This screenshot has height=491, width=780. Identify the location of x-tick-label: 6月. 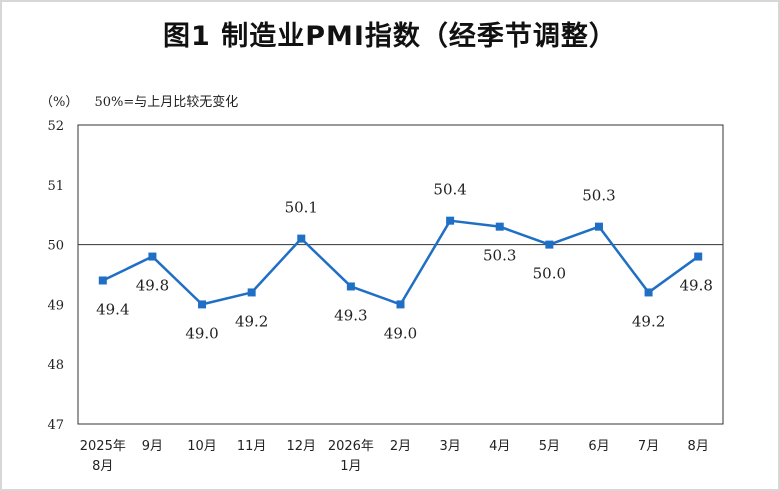
(598, 446).